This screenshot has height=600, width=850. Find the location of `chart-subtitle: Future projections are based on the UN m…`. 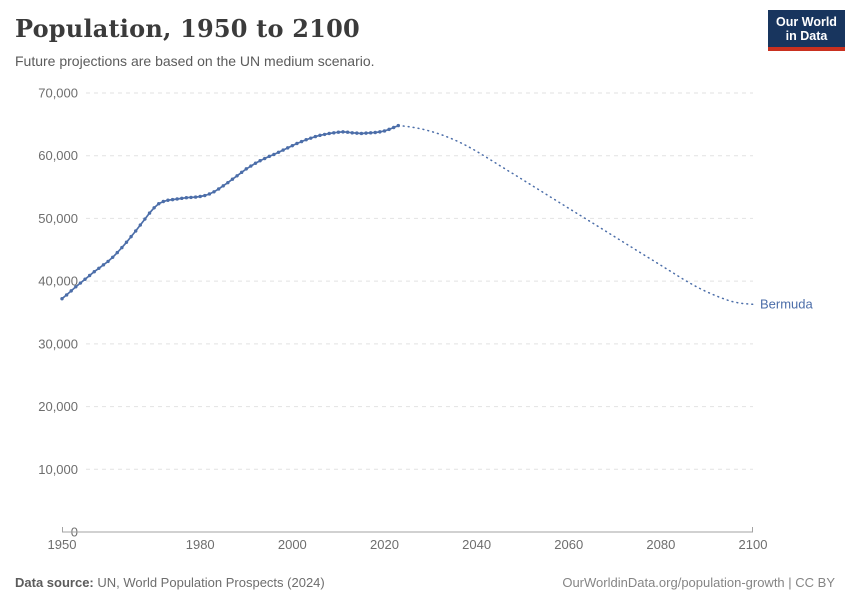

chart-subtitle: Future projections are based on the UN m… is located at coordinates (195, 61).